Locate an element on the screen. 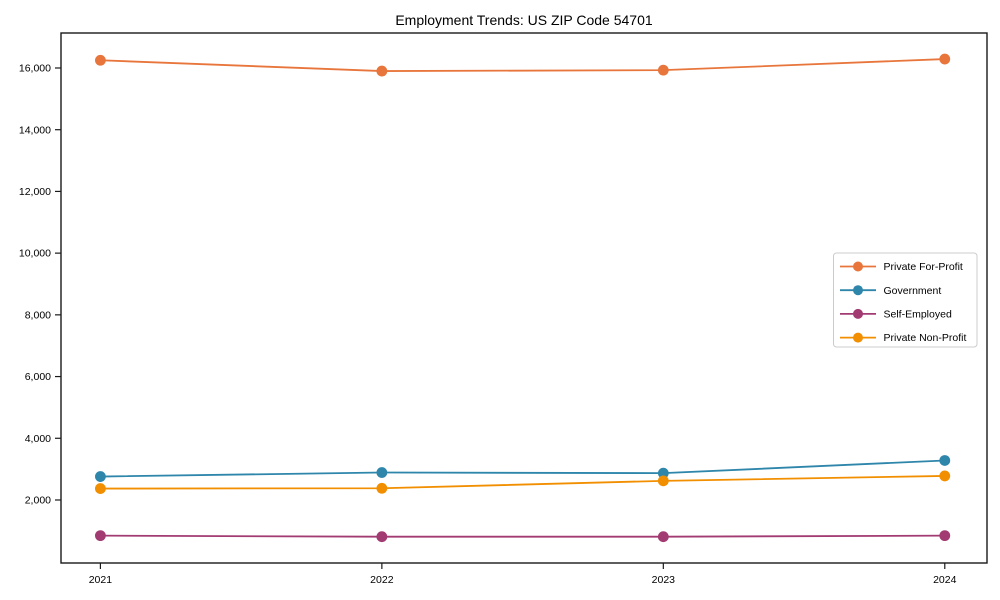 The image size is (1000, 600). y-tick-label: 12,000 is located at coordinates (35, 192).